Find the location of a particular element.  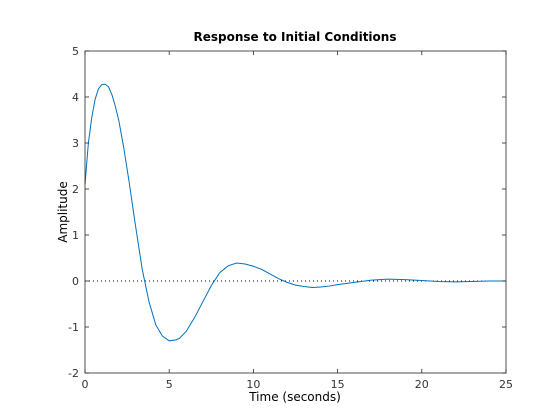

y-tick-label: 1 is located at coordinates (75, 235).